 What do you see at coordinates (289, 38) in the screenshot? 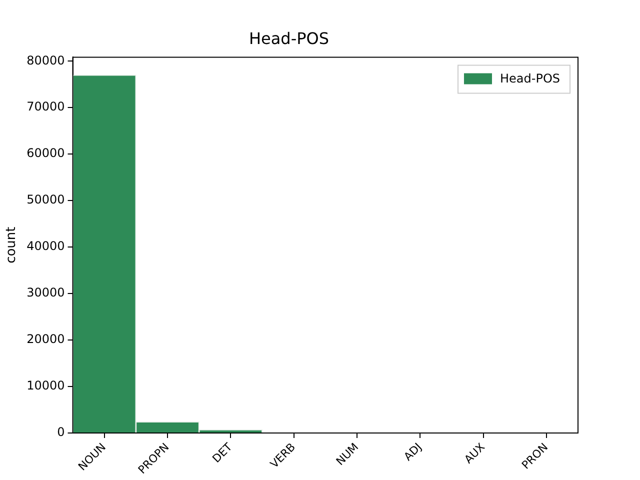
I see `chart-title: Head-POS` at bounding box center [289, 38].